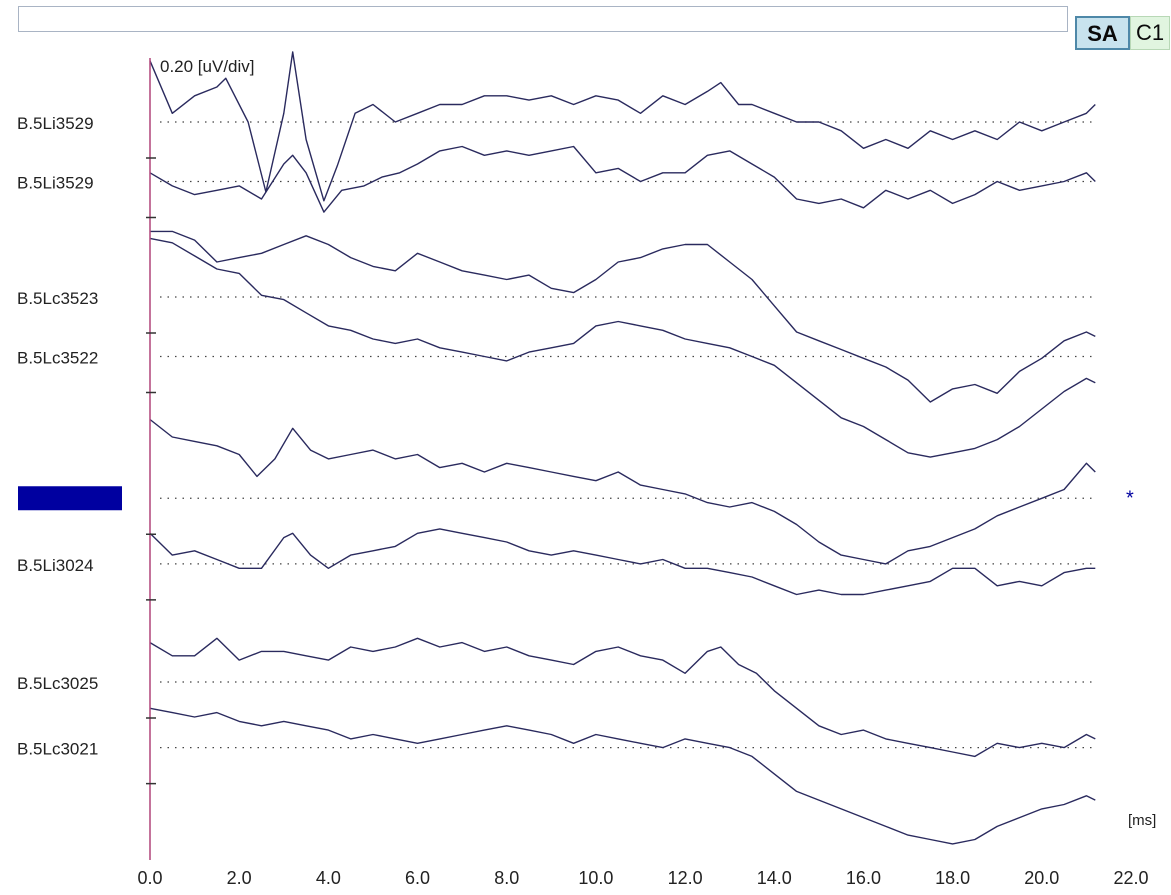 This screenshot has width=1171, height=895. Describe the element at coordinates (207, 66) in the screenshot. I see `scale-label: 0.20 [uV/div]` at that location.